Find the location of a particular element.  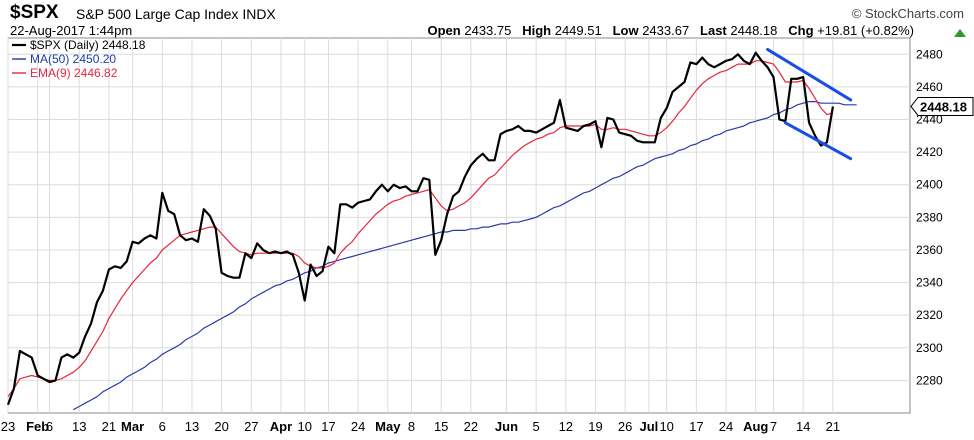

x-tick-label: 8 is located at coordinates (411, 426).